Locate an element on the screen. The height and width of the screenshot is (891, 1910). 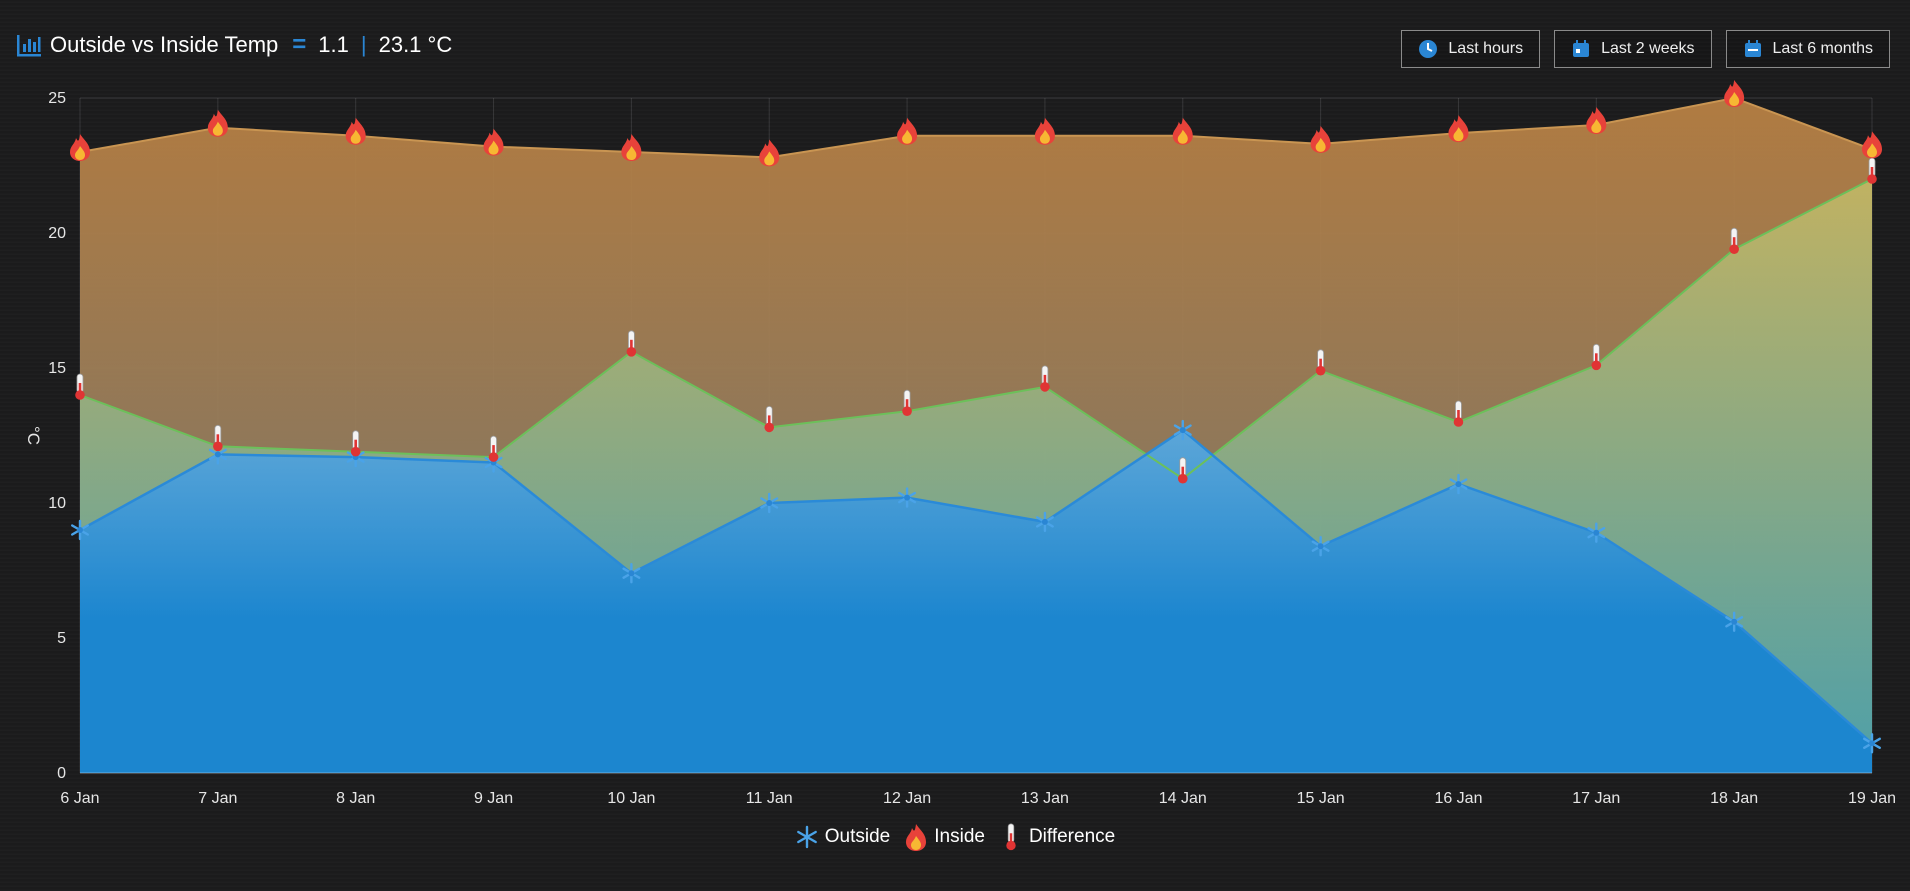
y-tick-label: 25 is located at coordinates (57, 98).